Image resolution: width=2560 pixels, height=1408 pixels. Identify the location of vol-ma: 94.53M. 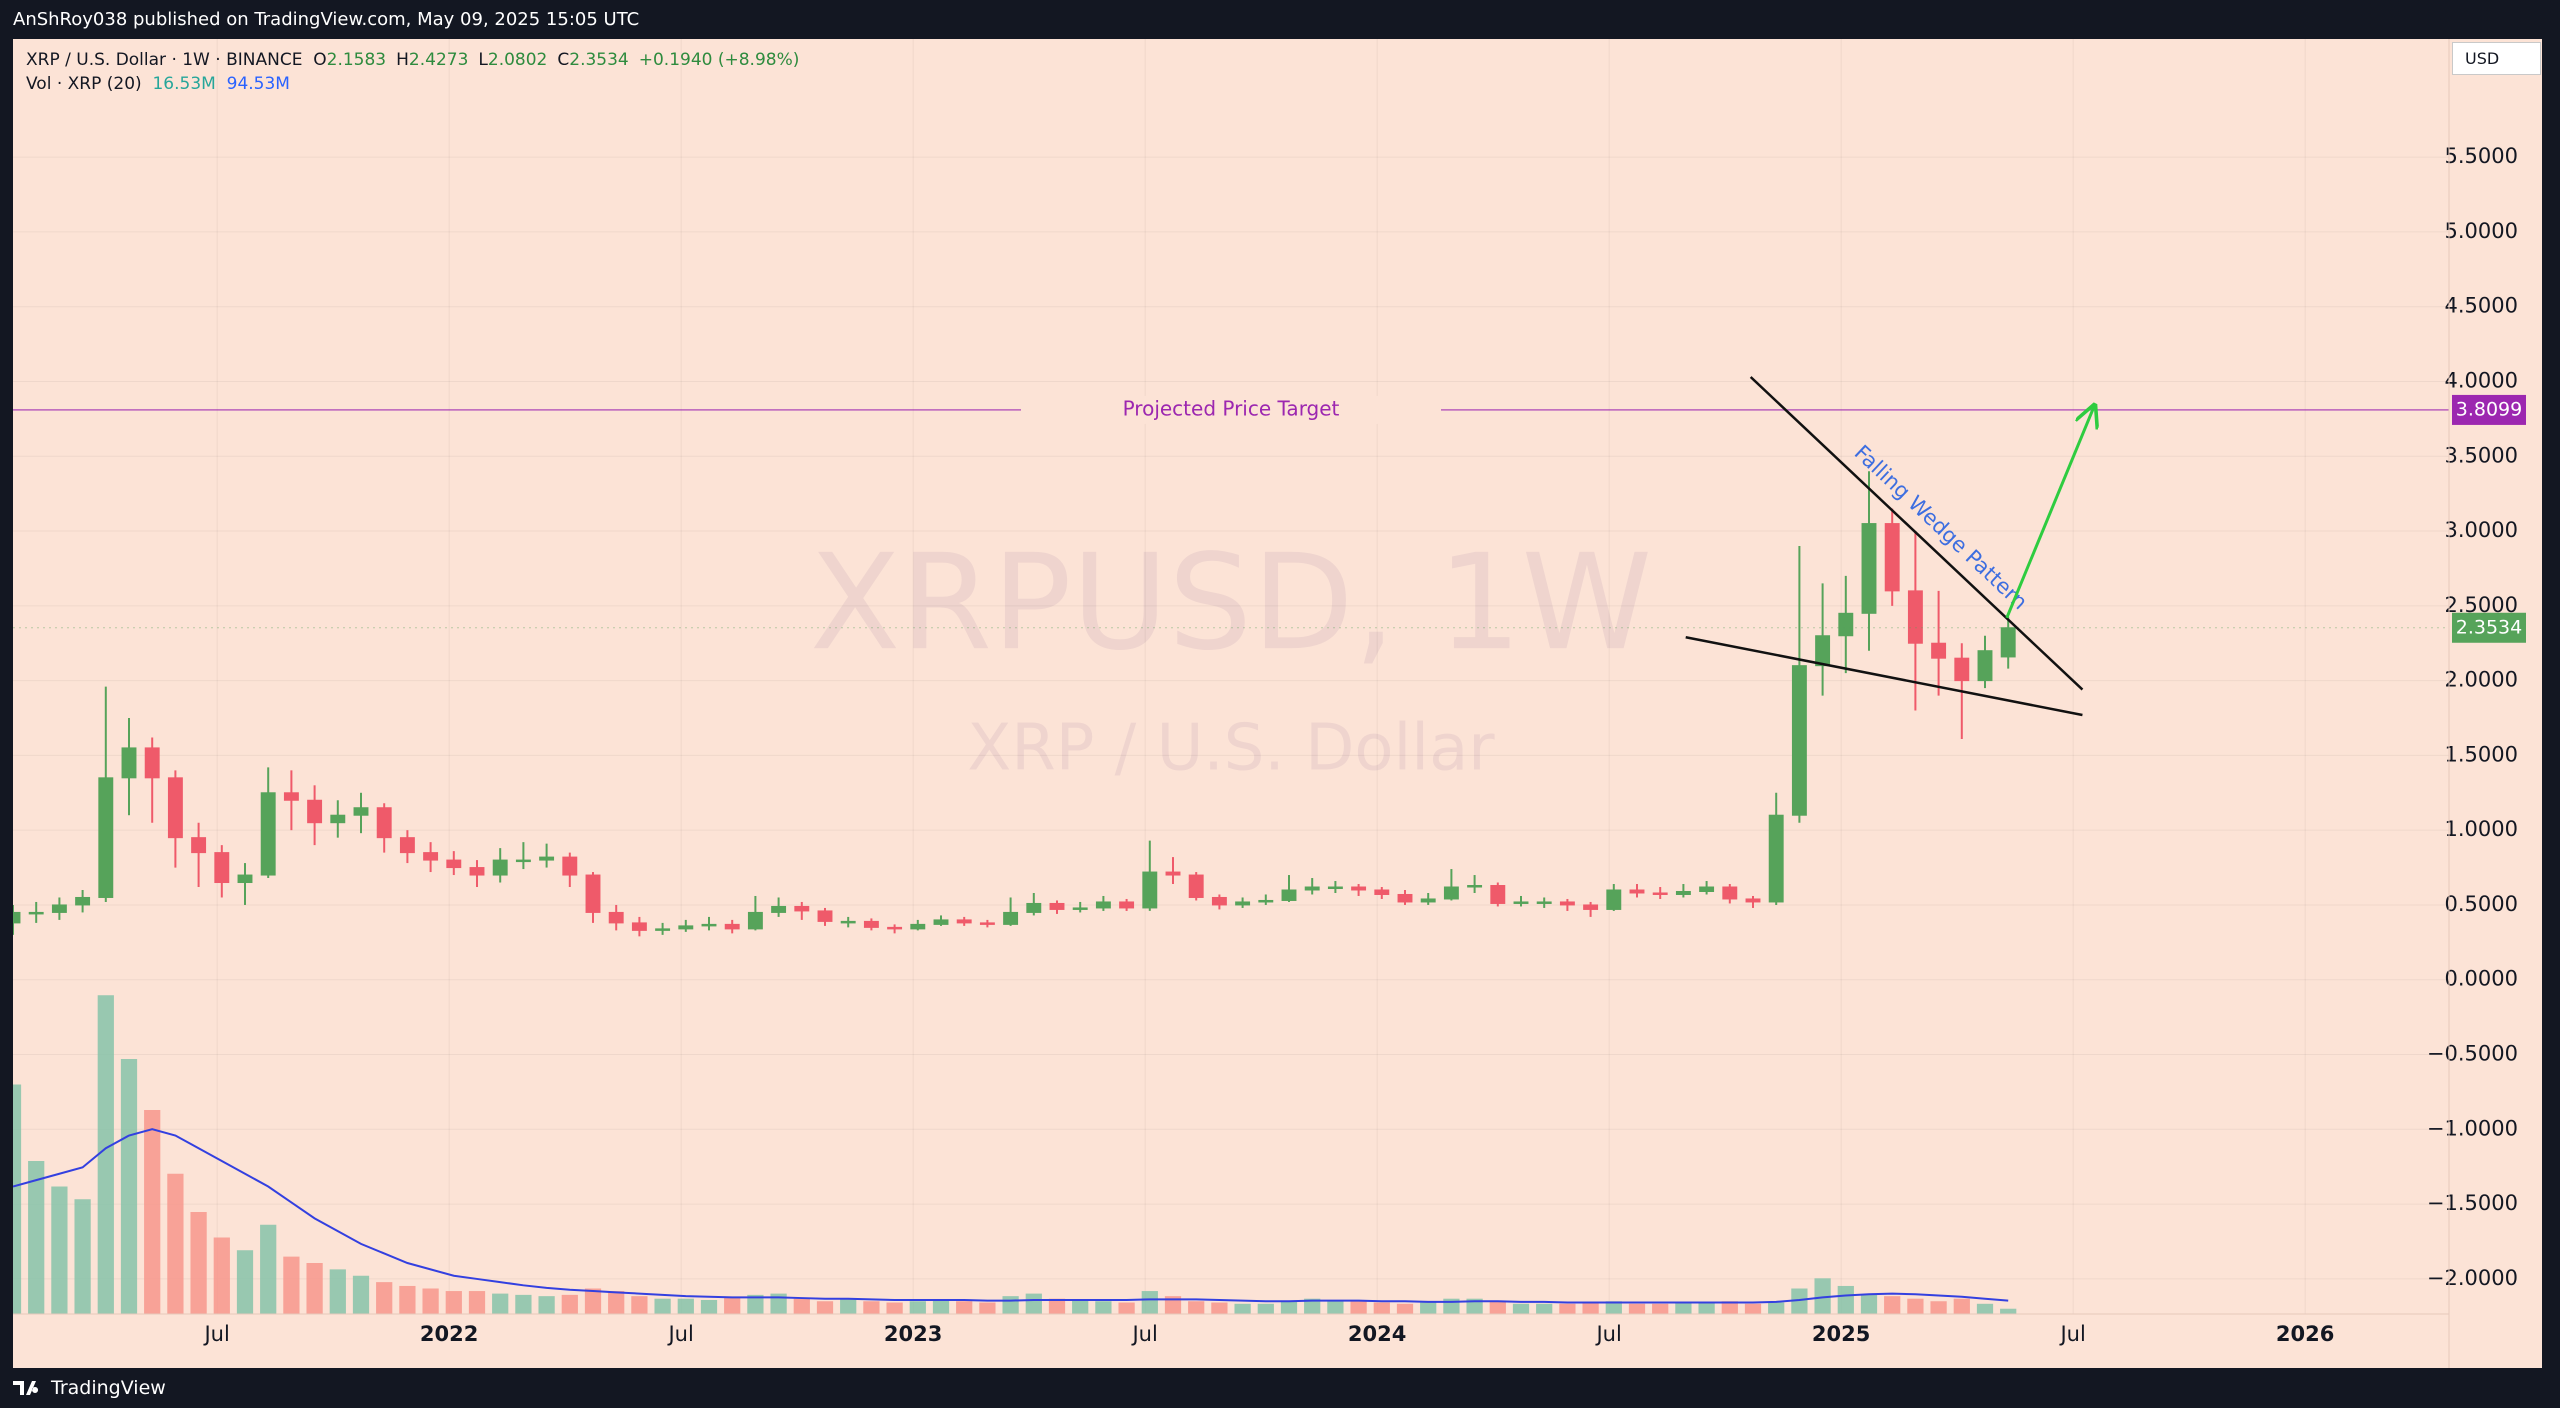
(258, 84).